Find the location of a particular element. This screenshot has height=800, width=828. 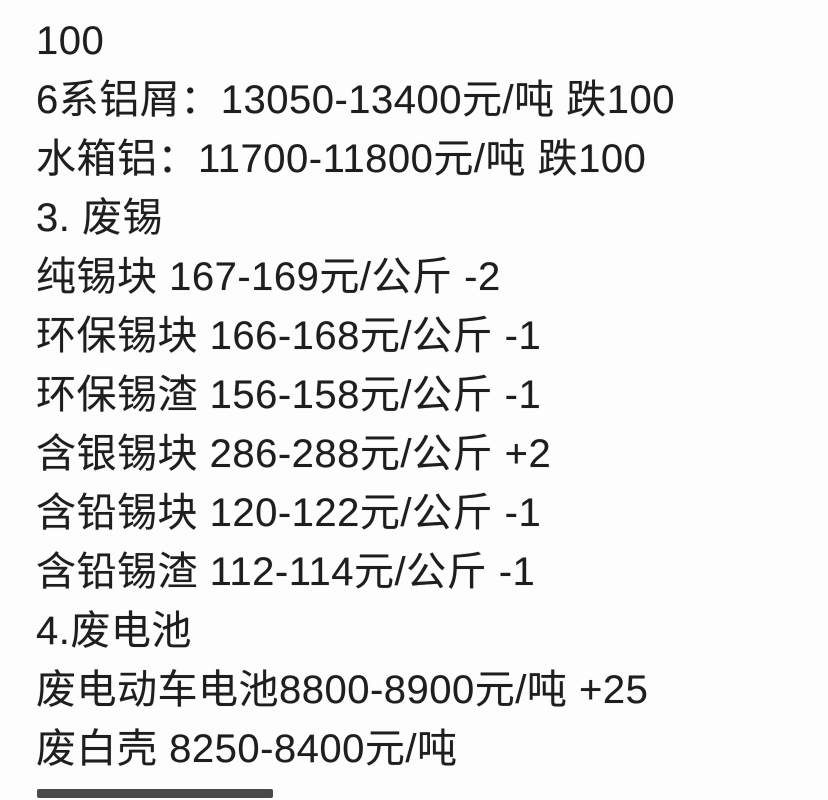

price-line-lead-tin-block: 含铅锡块 120-122元/公斤 -1 is located at coordinates (289, 513).